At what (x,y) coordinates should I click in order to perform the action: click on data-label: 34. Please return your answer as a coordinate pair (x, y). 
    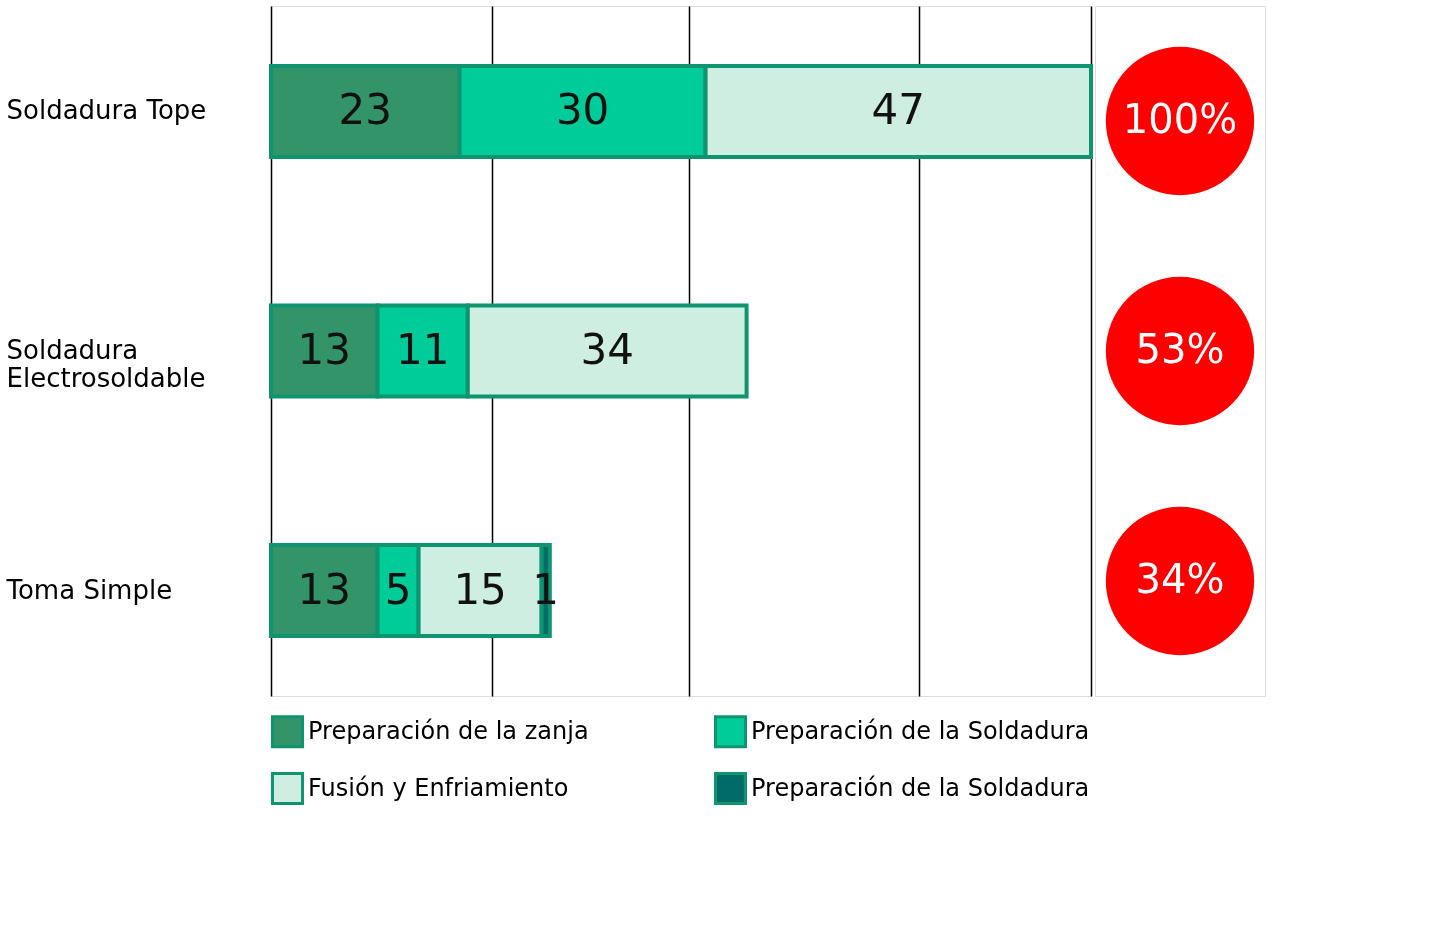
    Looking at the image, I should click on (607, 349).